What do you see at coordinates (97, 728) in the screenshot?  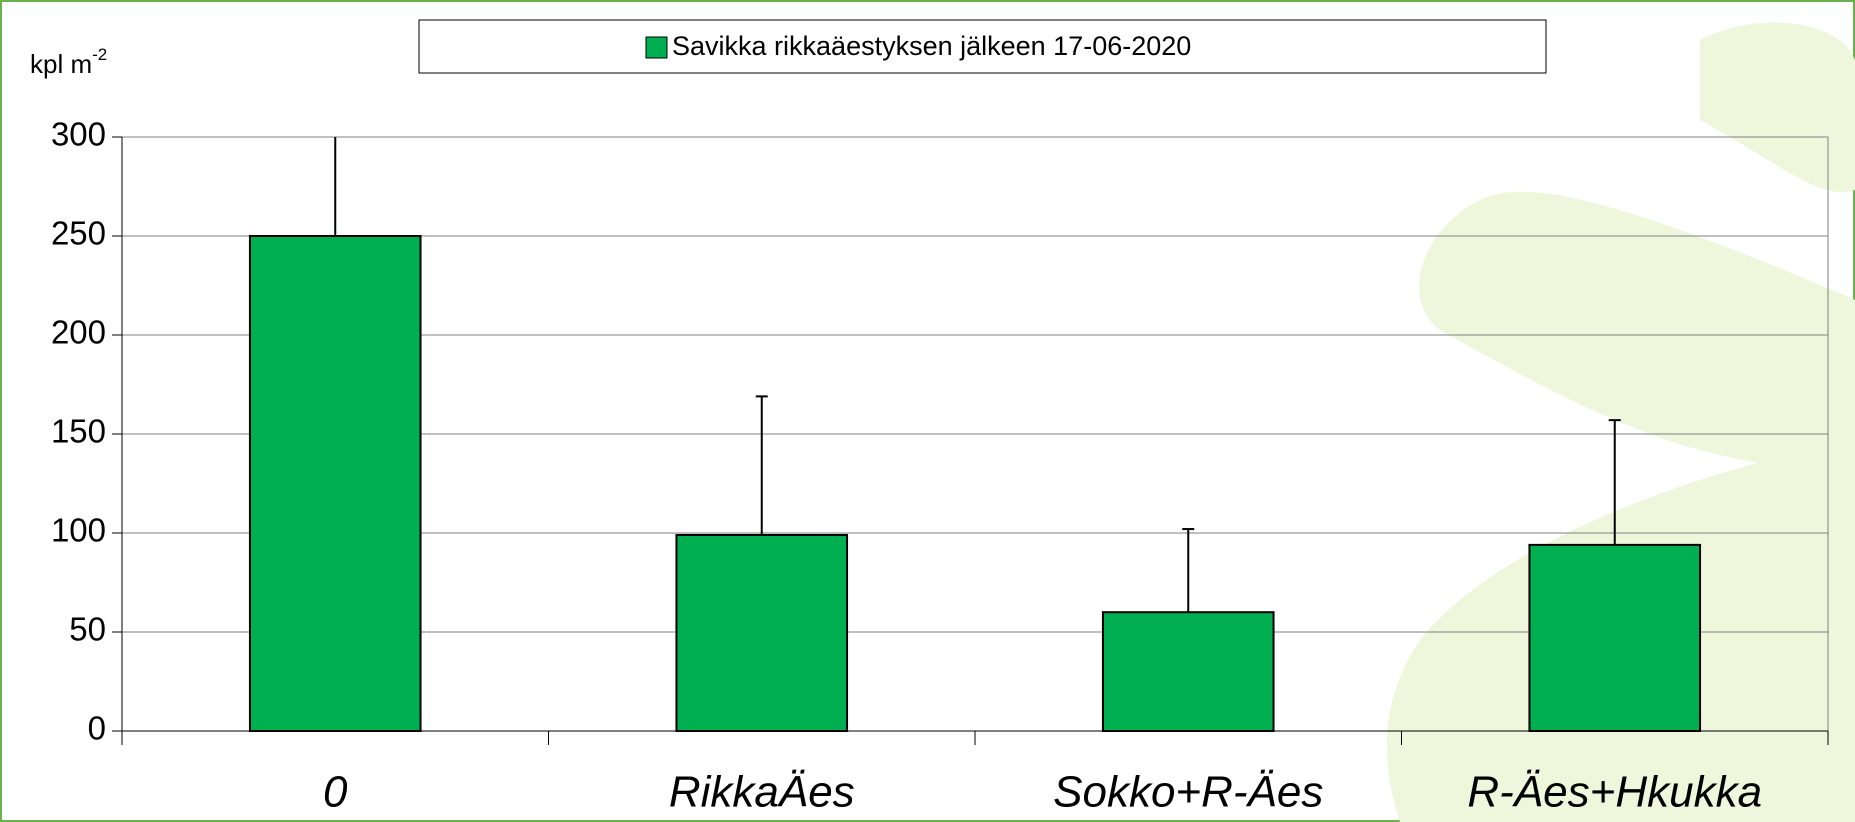 I see `y-tick-label: 0` at bounding box center [97, 728].